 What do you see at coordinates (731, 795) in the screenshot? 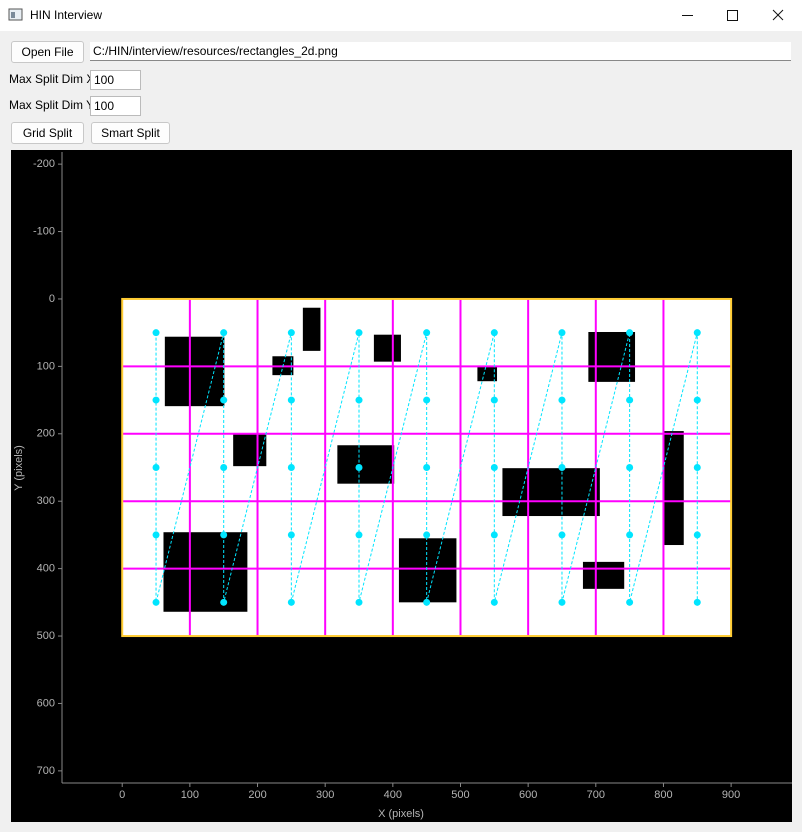
I see `x-tick-label: 900` at bounding box center [731, 795].